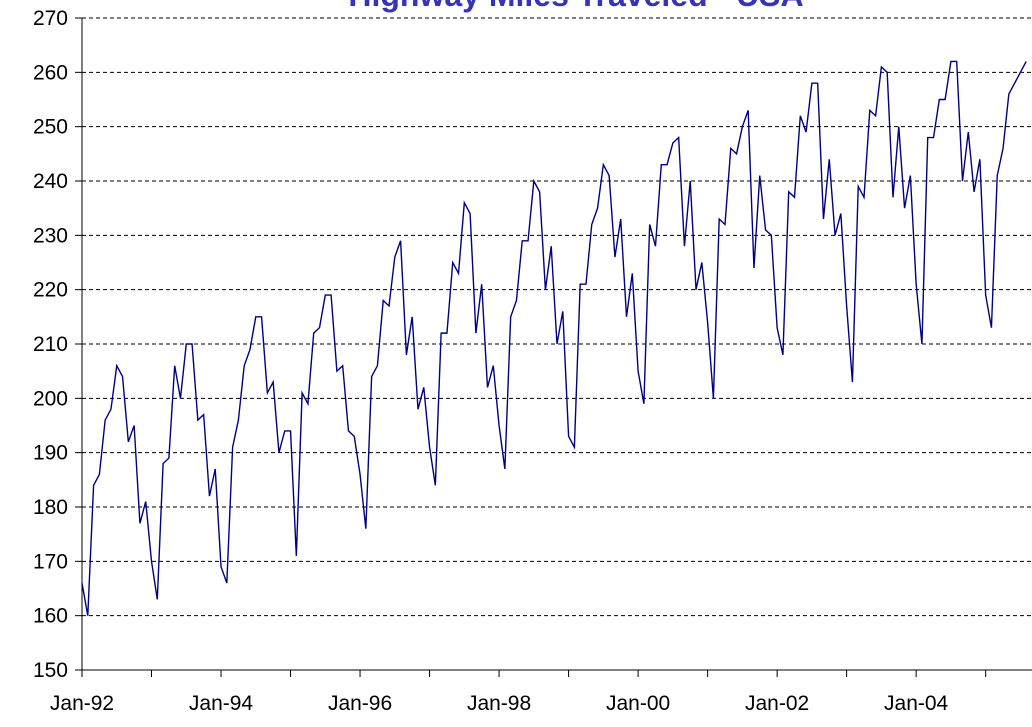 The image size is (1032, 727). I want to click on y-tick-label: 260, so click(50, 72).